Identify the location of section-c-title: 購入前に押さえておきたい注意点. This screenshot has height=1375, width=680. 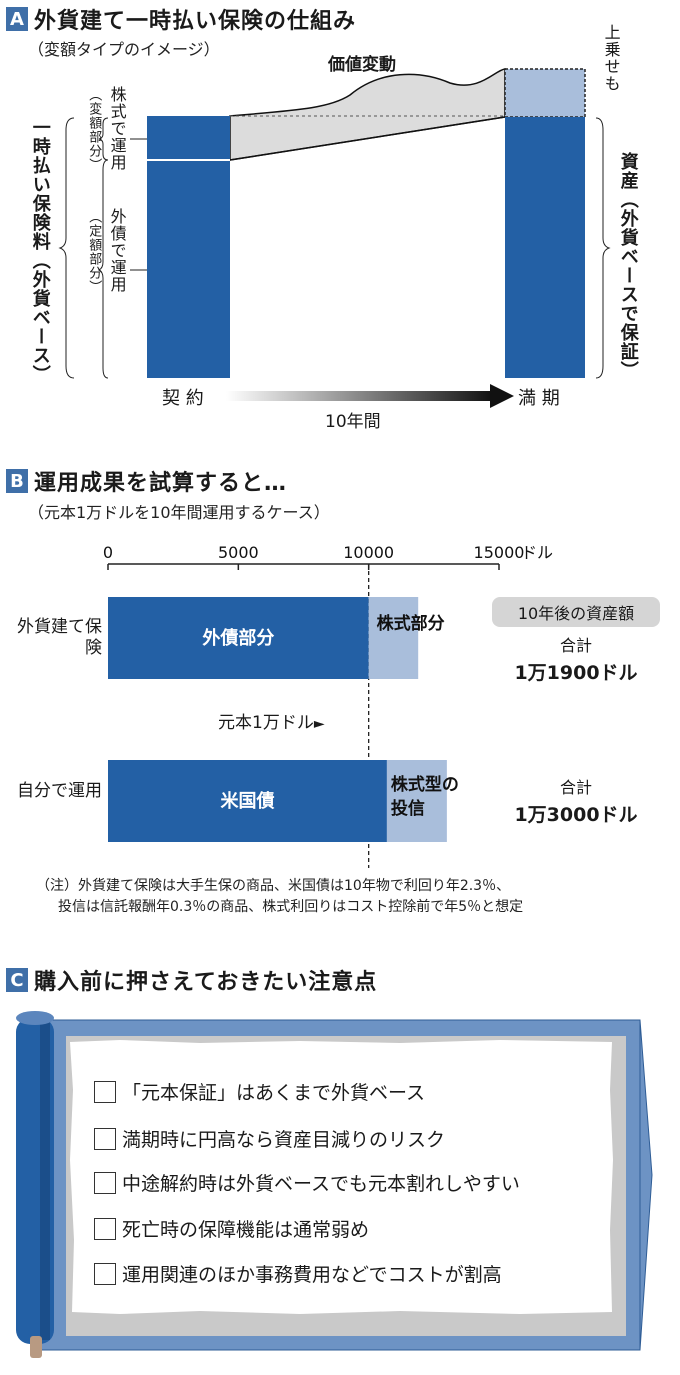
(206, 982).